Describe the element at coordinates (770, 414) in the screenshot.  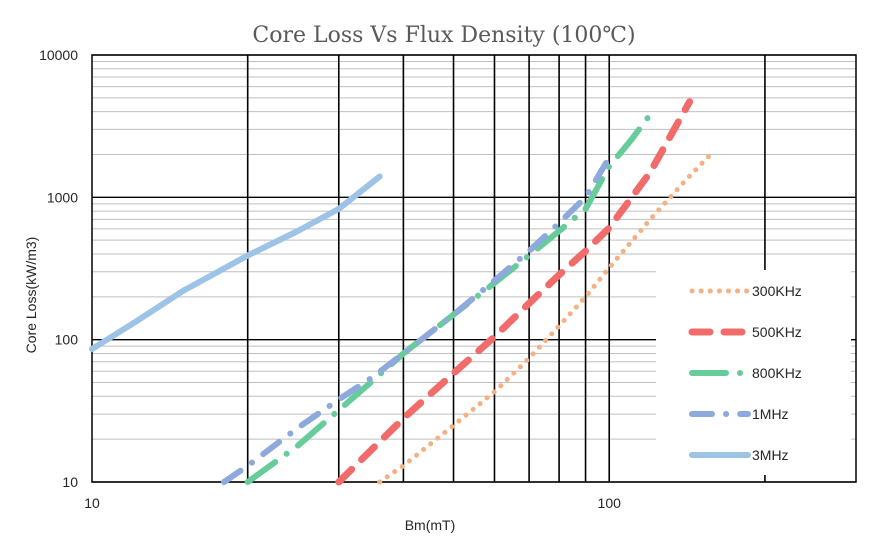
I see `legend-label: 1MHz` at that location.